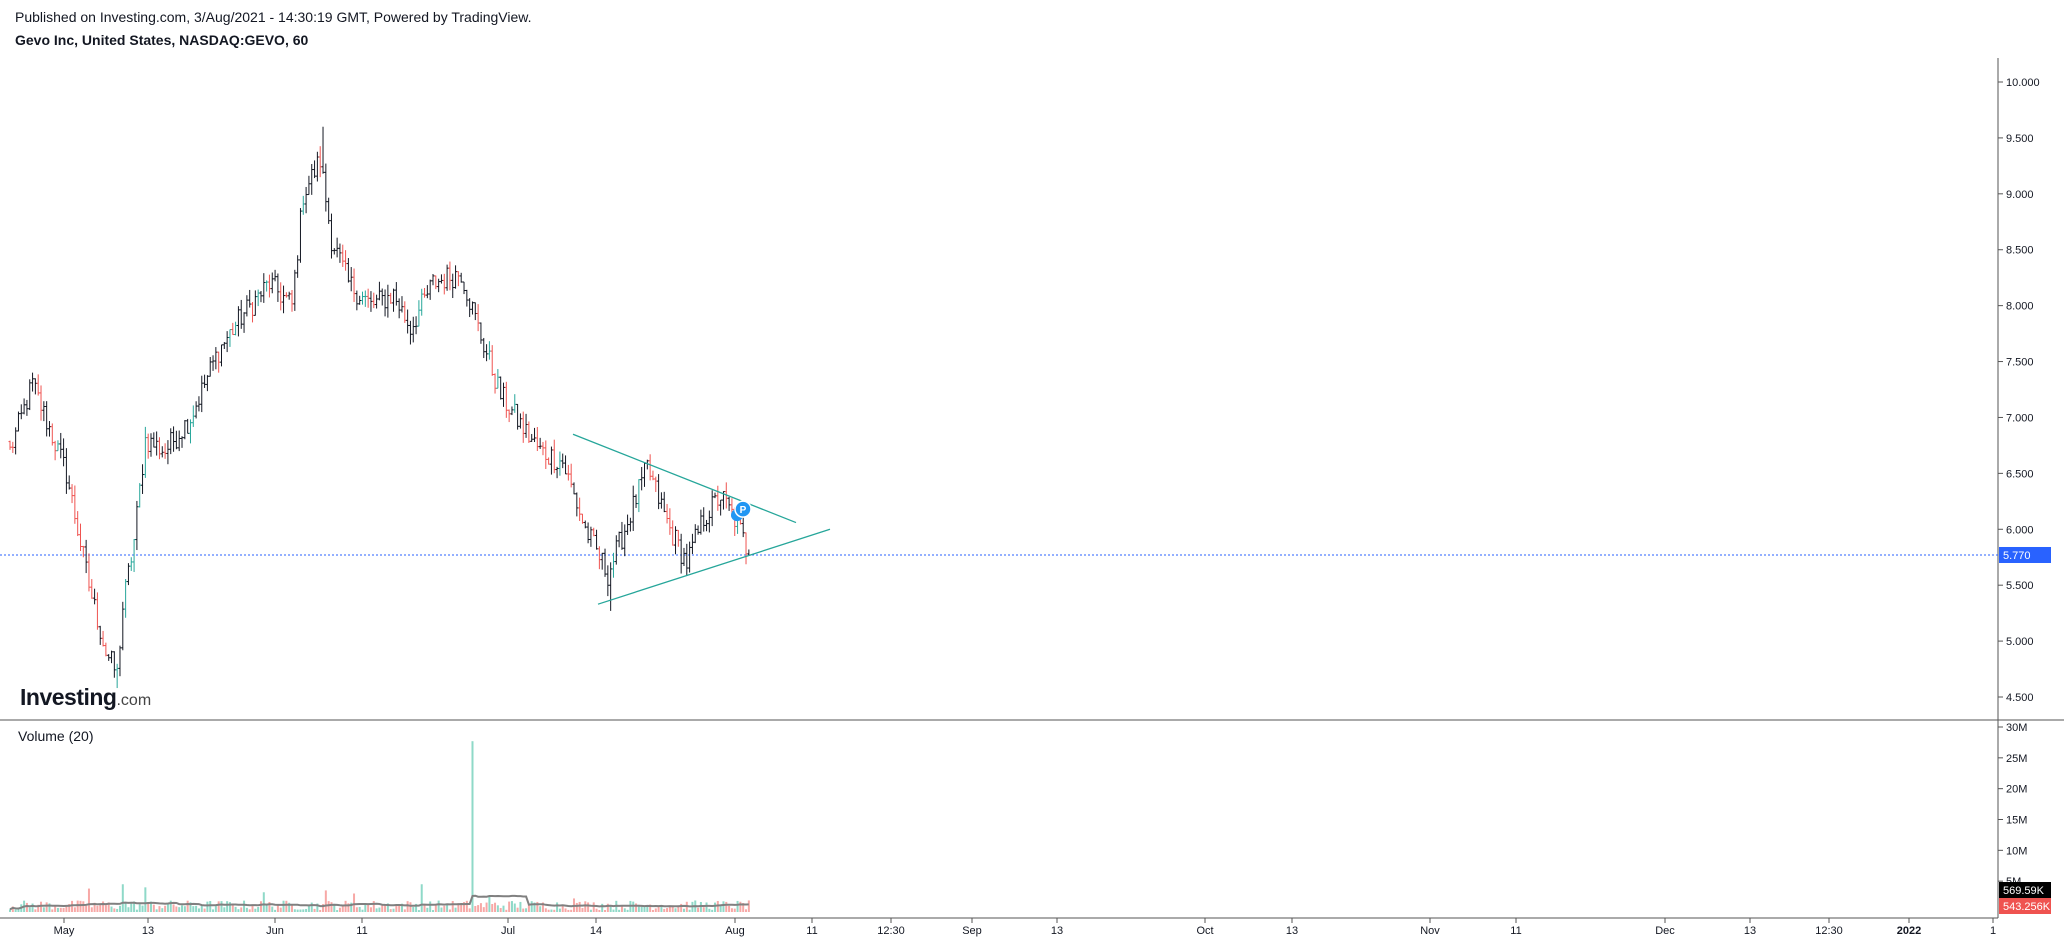 The width and height of the screenshot is (2064, 943). I want to click on volume-tick-label: 15M, so click(2016, 821).